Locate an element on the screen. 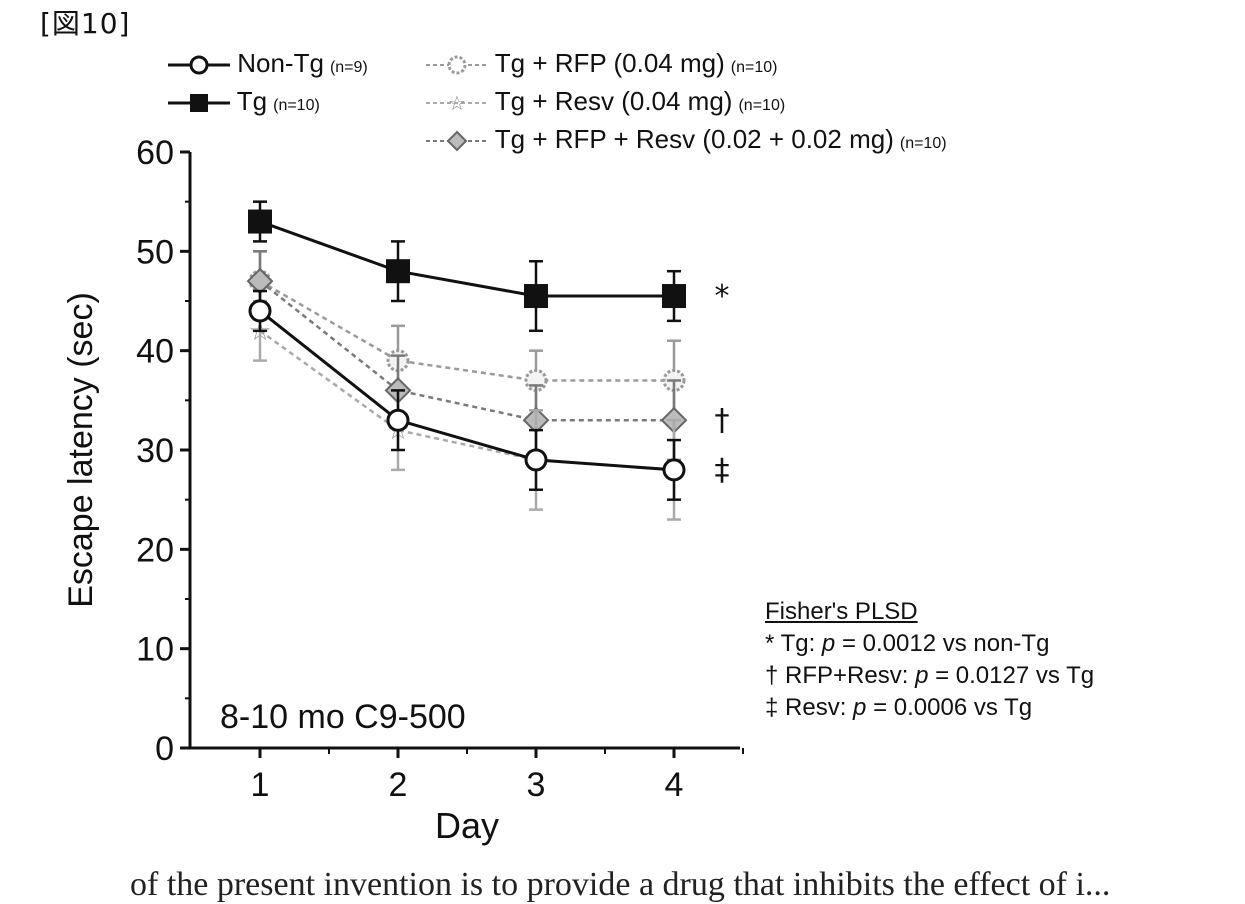  x-tick-label: 3 is located at coordinates (536, 785).